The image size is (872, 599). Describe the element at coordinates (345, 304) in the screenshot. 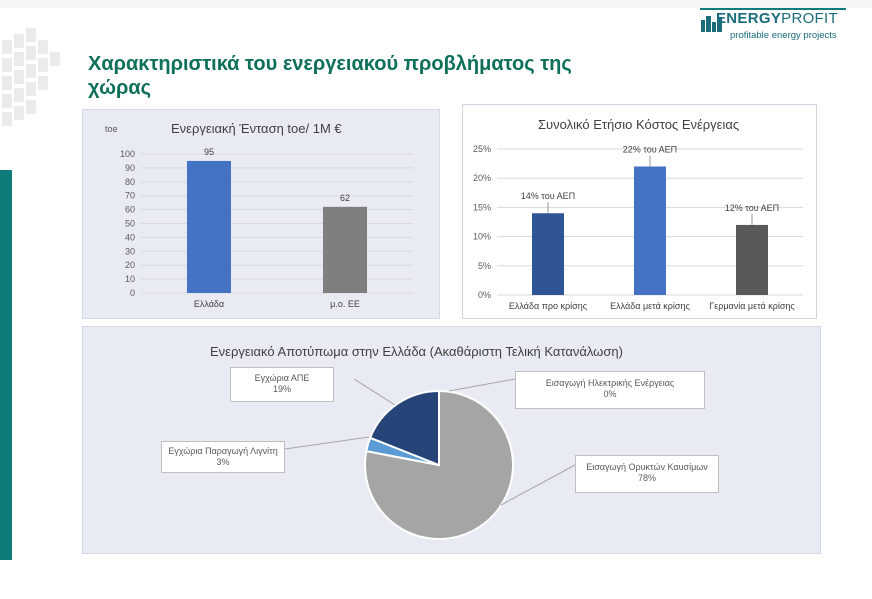

I see `x-category-label: μ.ο. ΕΕ` at that location.